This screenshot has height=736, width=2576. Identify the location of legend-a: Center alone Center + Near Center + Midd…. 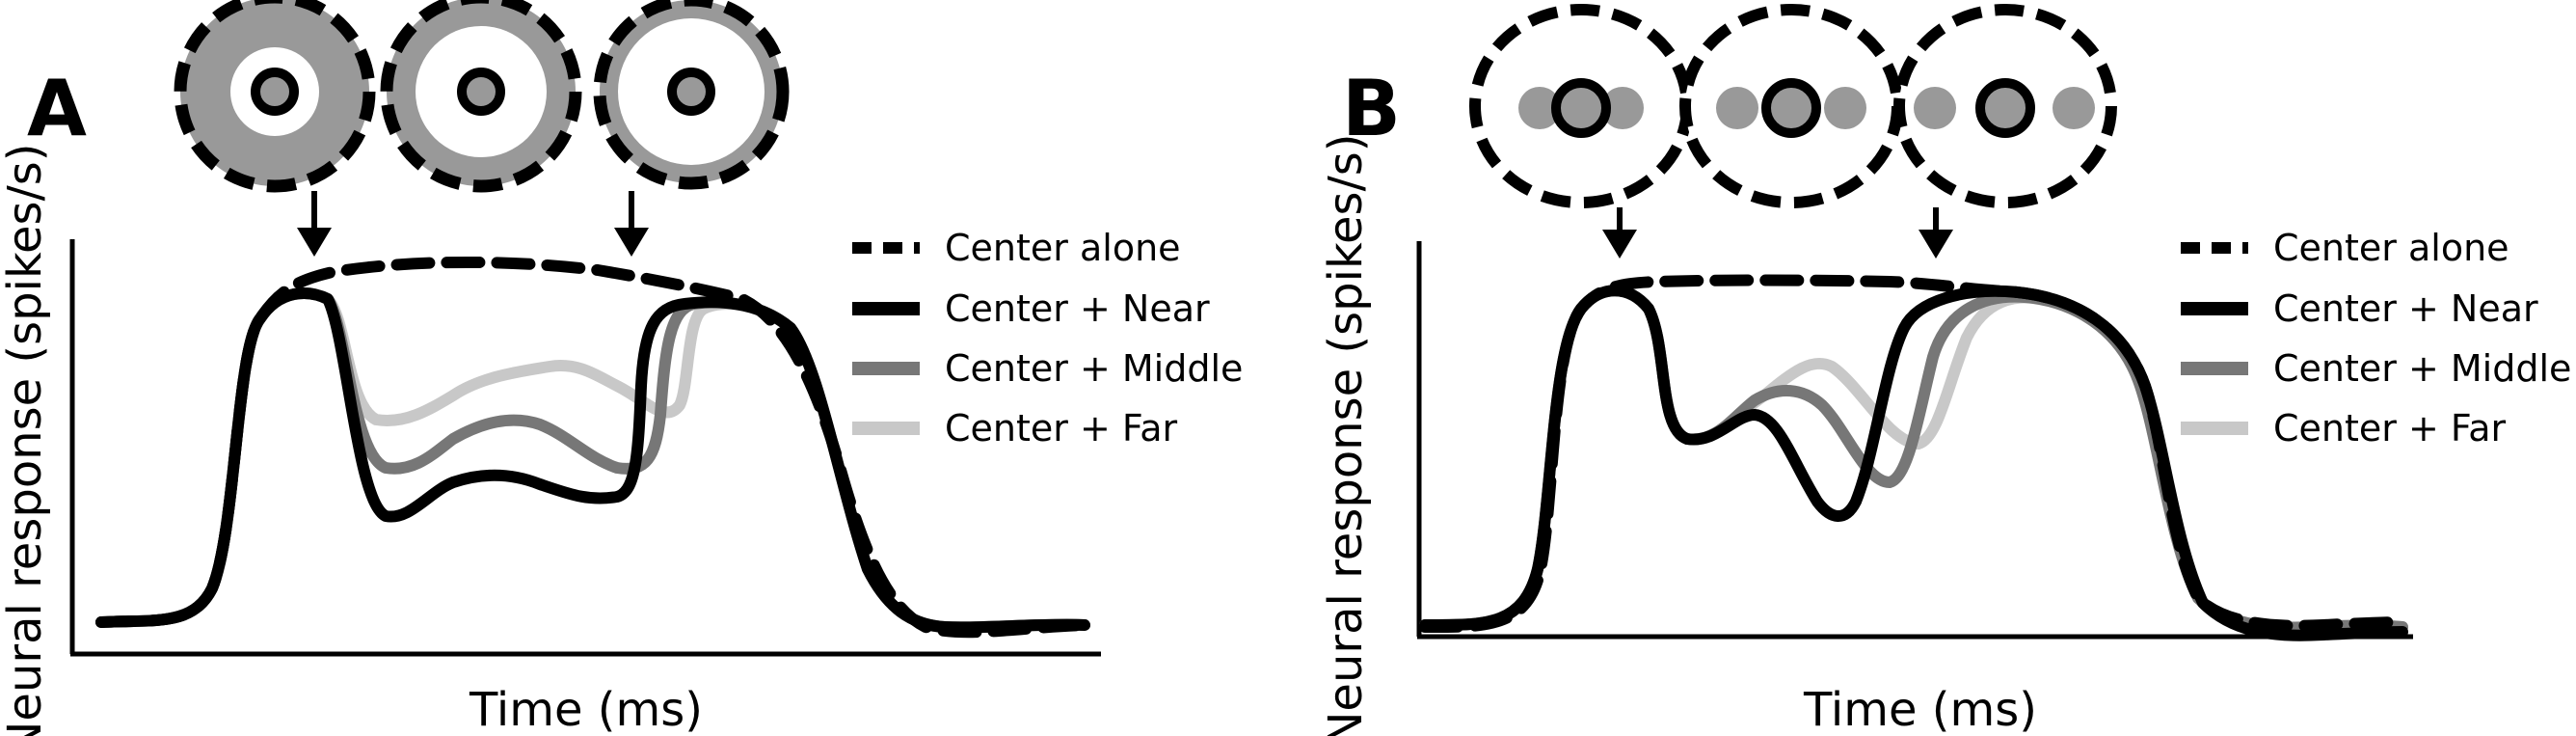
(1047, 338).